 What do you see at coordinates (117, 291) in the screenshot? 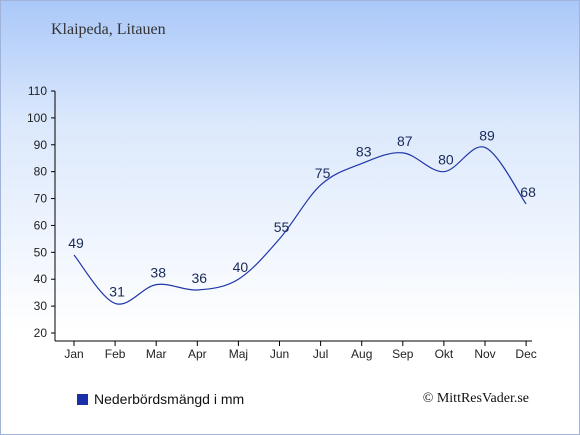
I see `data-label: 31` at bounding box center [117, 291].